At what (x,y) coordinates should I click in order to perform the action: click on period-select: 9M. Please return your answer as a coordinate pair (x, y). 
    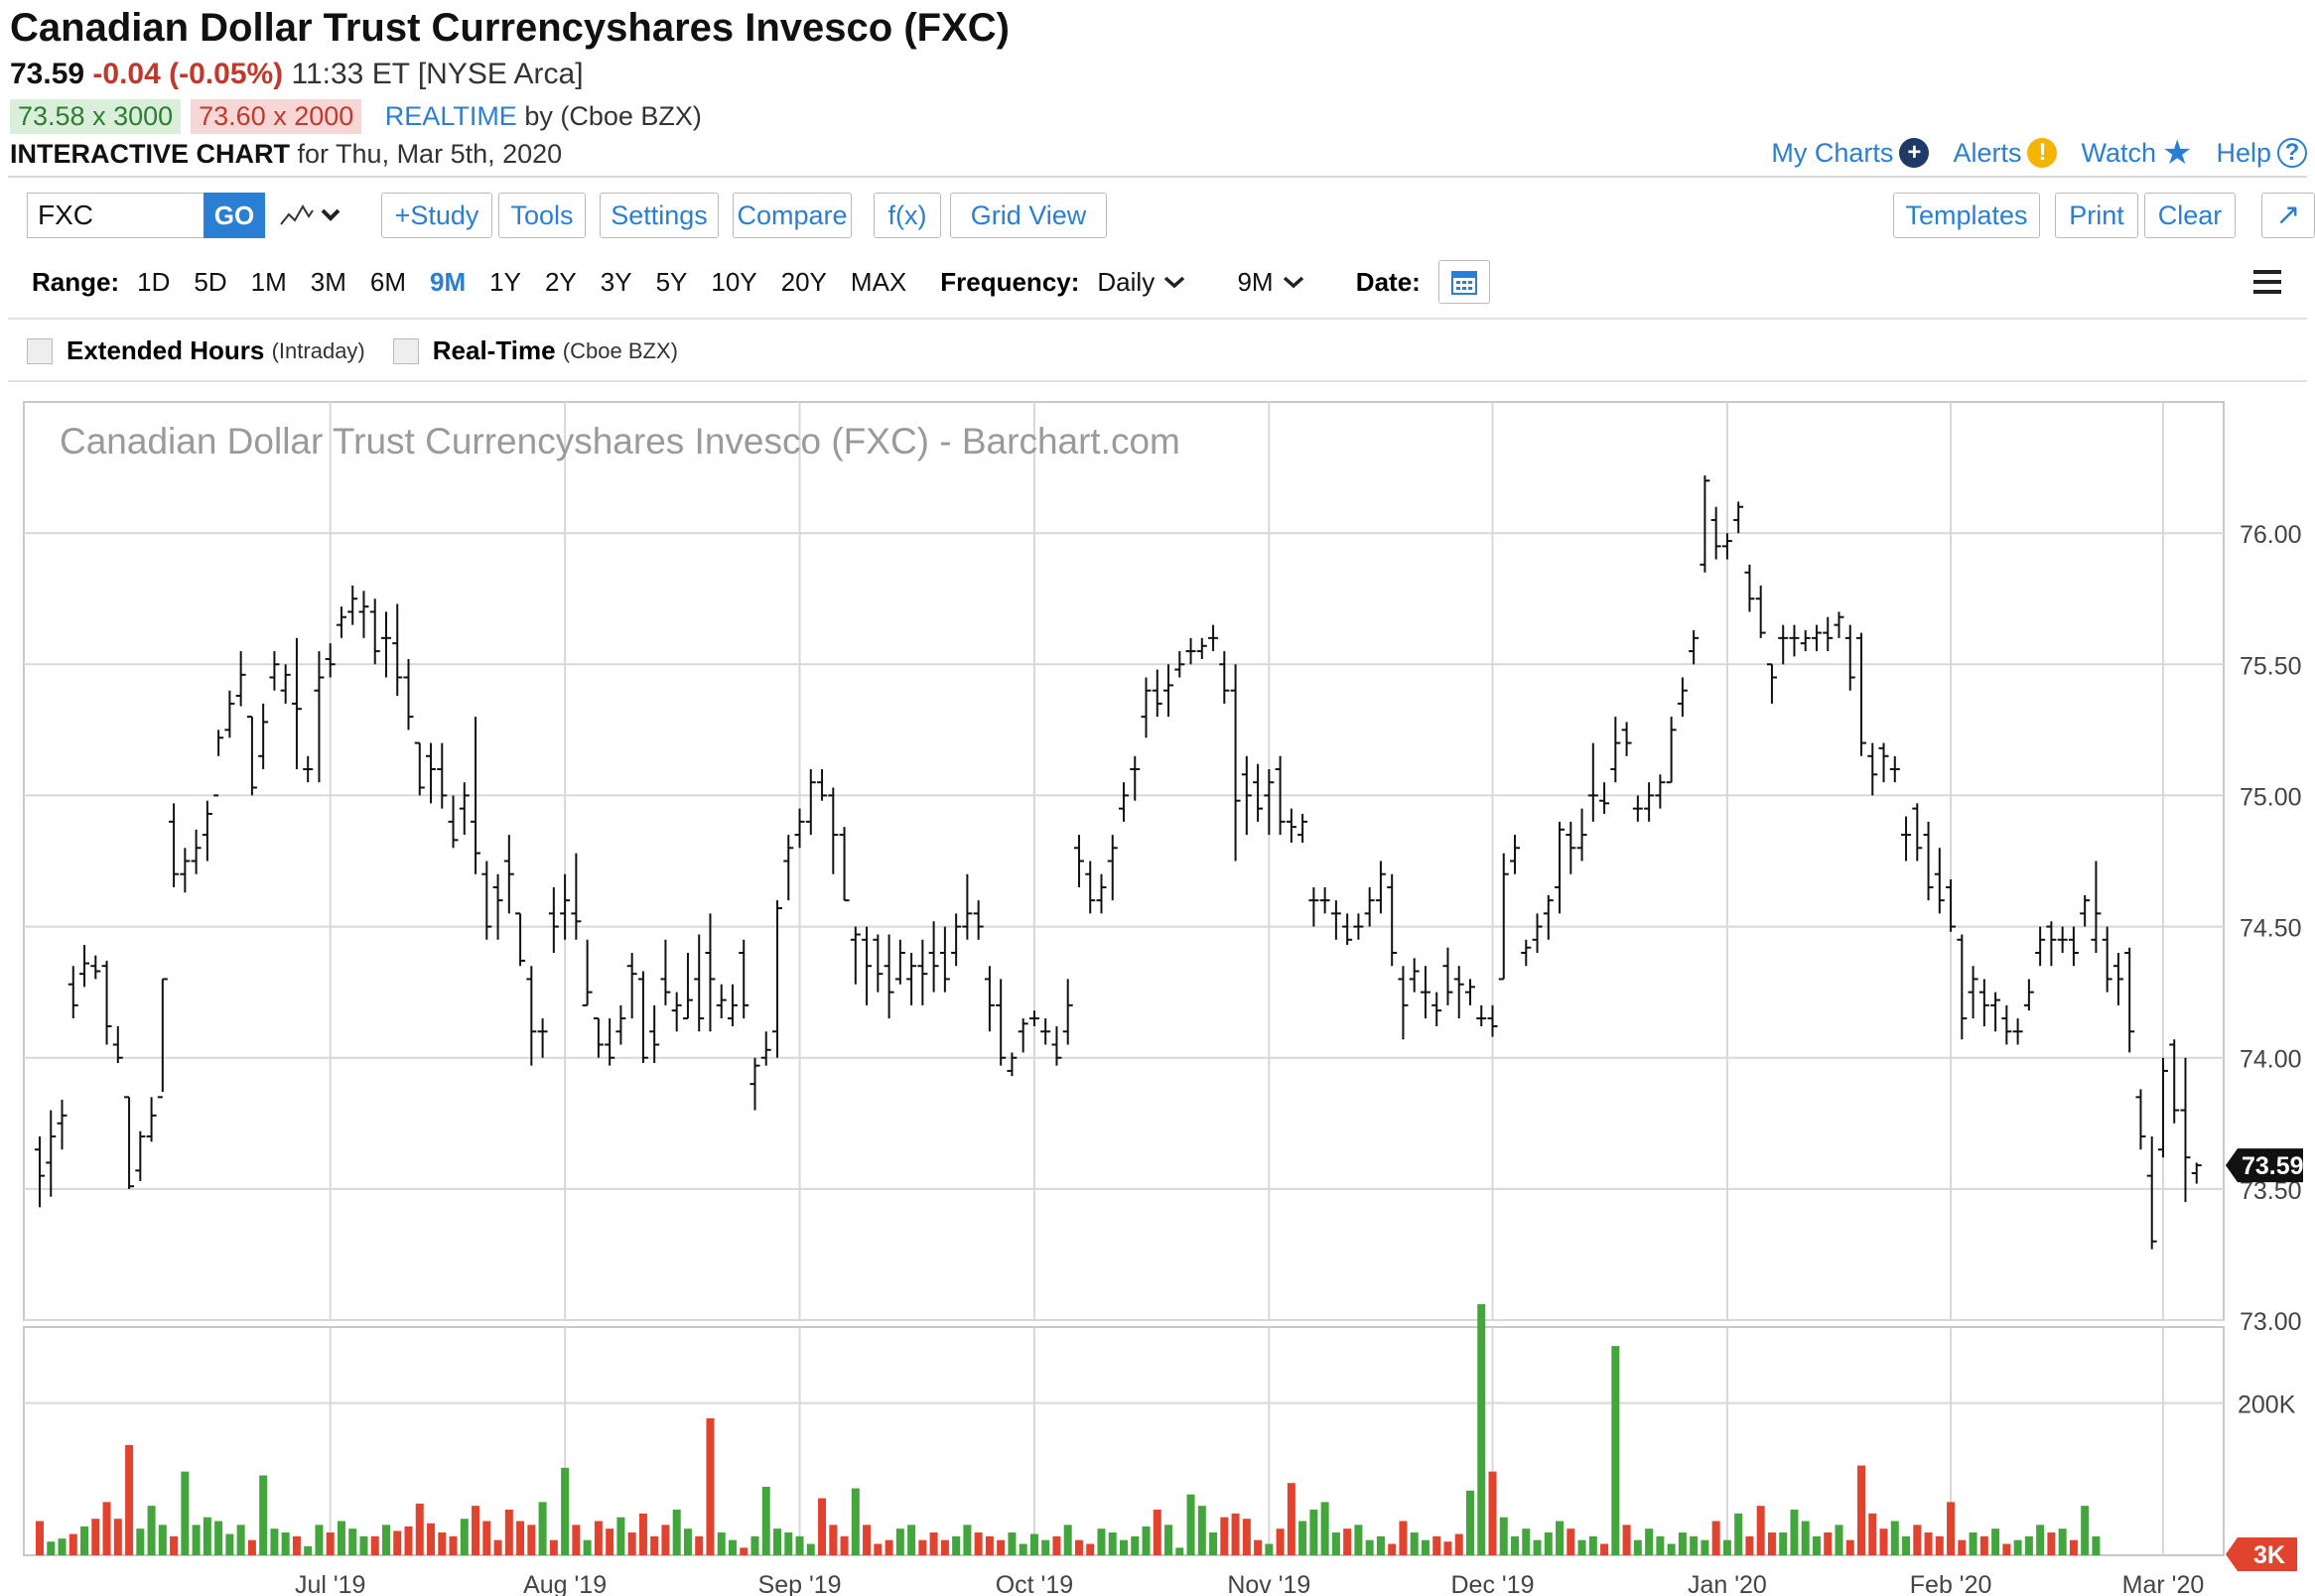
    Looking at the image, I should click on (1271, 282).